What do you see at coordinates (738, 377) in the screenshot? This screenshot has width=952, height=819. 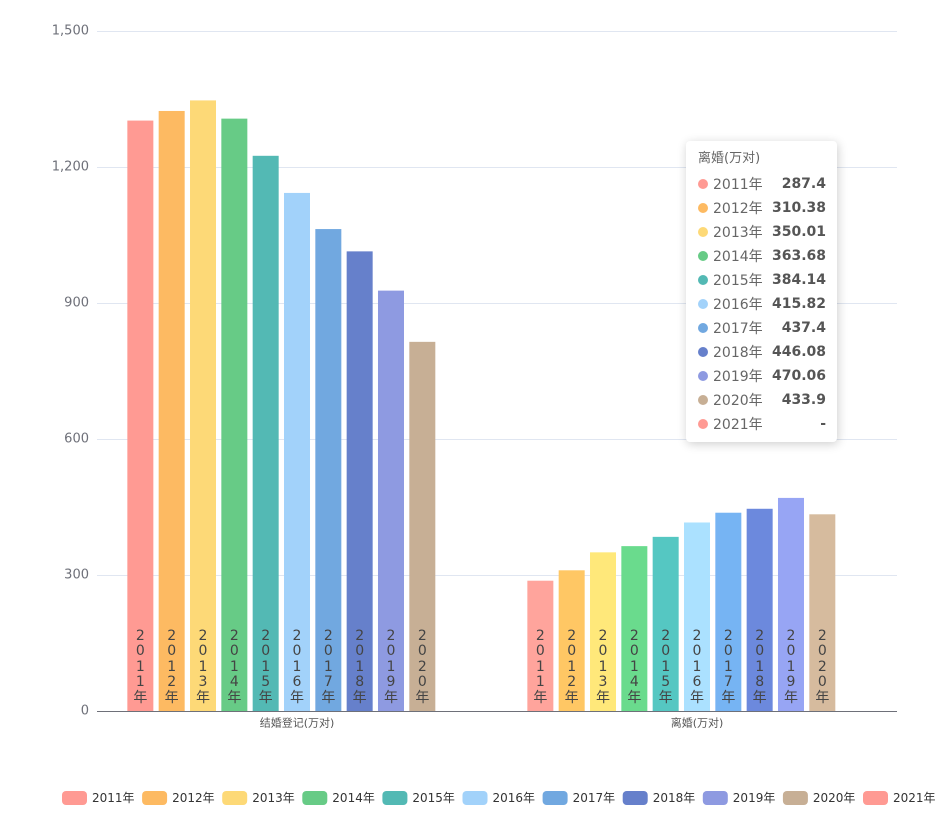 I see `tooltip-row-name: 2019年` at bounding box center [738, 377].